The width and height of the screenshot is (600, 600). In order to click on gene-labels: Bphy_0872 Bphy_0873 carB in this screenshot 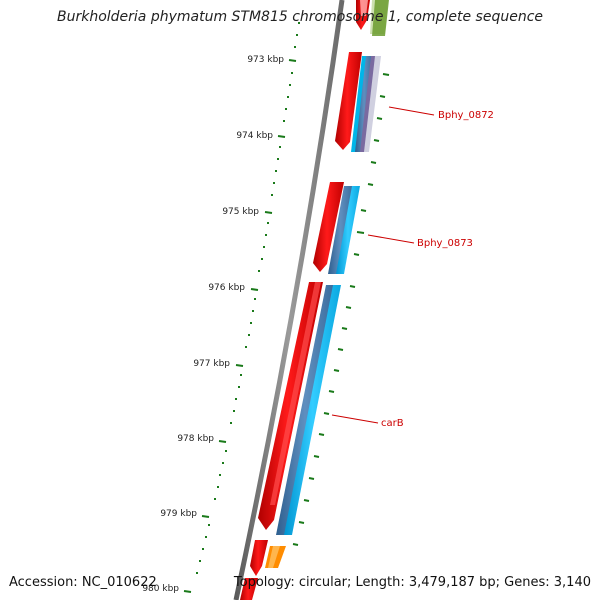, I will do `click(437, 269)`.